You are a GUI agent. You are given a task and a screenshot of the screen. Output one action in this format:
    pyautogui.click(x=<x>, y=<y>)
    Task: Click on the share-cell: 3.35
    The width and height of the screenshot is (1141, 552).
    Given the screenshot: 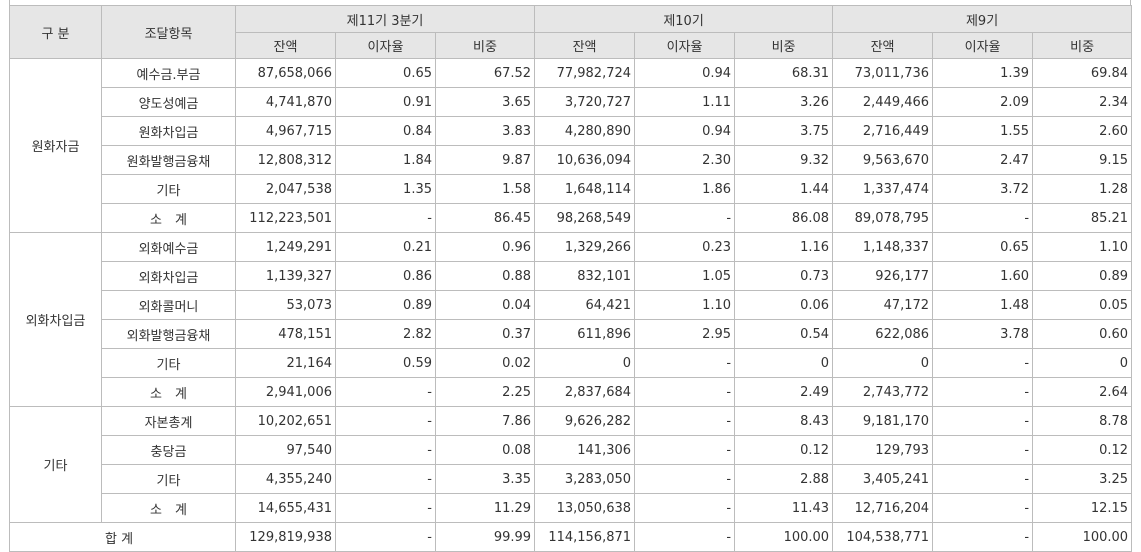 What is the action you would take?
    pyautogui.click(x=485, y=479)
    